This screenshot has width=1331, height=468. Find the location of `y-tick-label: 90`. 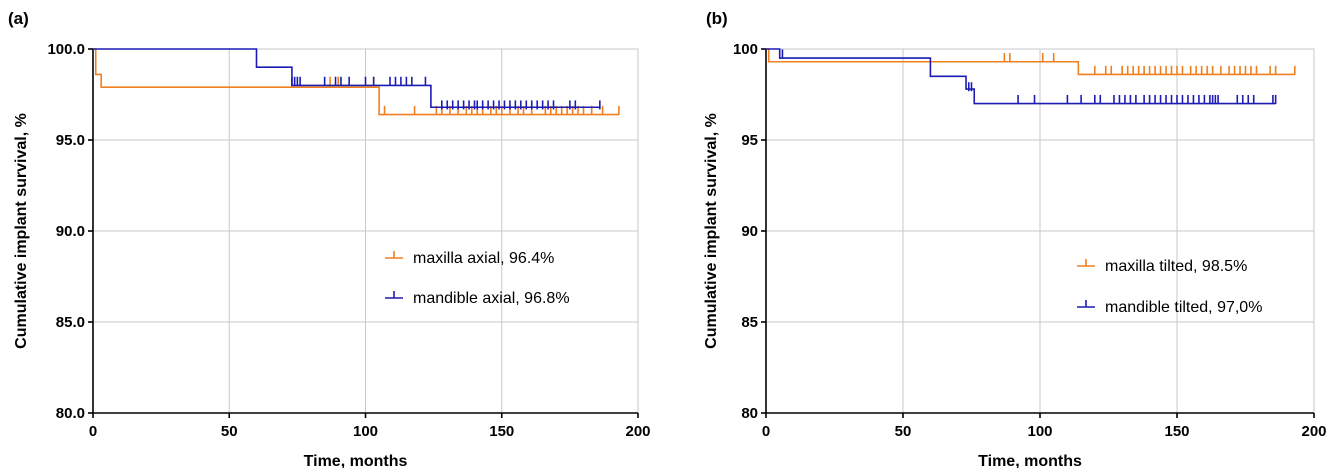

y-tick-label: 90 is located at coordinates (749, 231).